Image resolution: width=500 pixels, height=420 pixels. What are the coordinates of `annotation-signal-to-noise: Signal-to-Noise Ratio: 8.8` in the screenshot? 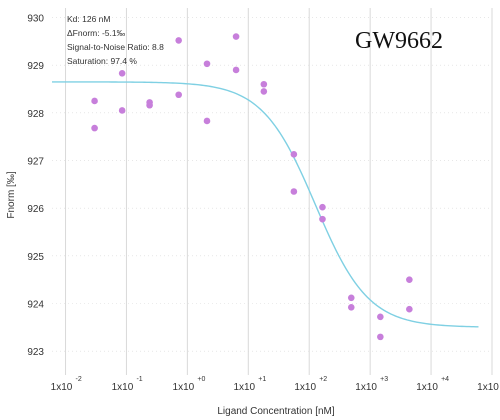 It's located at (115, 47).